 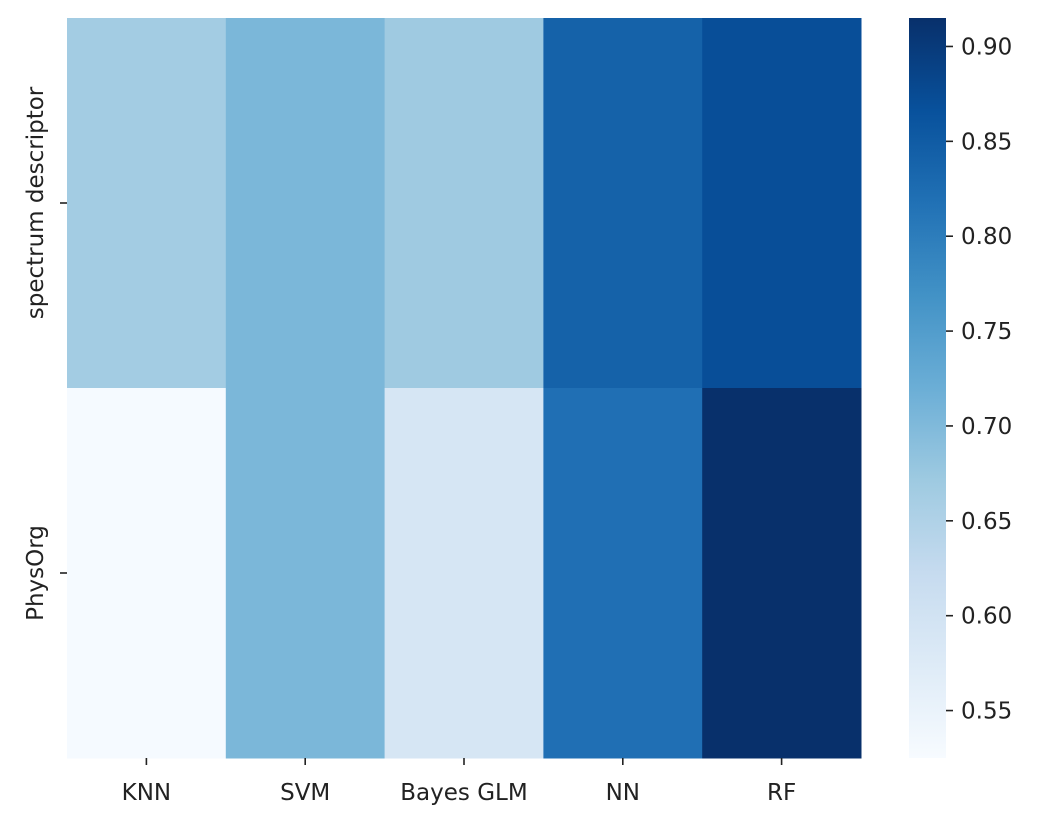 I want to click on heatmap-cell-physorg-nn, so click(x=623, y=573).